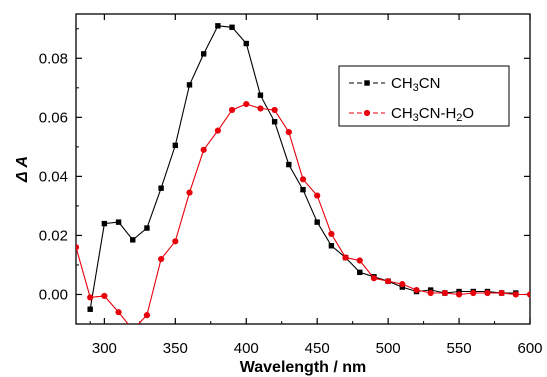 The height and width of the screenshot is (377, 547). Describe the element at coordinates (53, 176) in the screenshot. I see `y-tick-label: 0.04` at that location.